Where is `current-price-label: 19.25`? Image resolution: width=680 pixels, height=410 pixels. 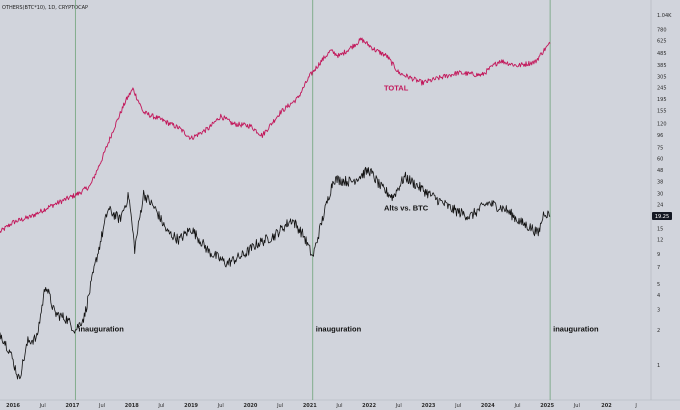
current-price-label: 19.25 is located at coordinates (662, 217).